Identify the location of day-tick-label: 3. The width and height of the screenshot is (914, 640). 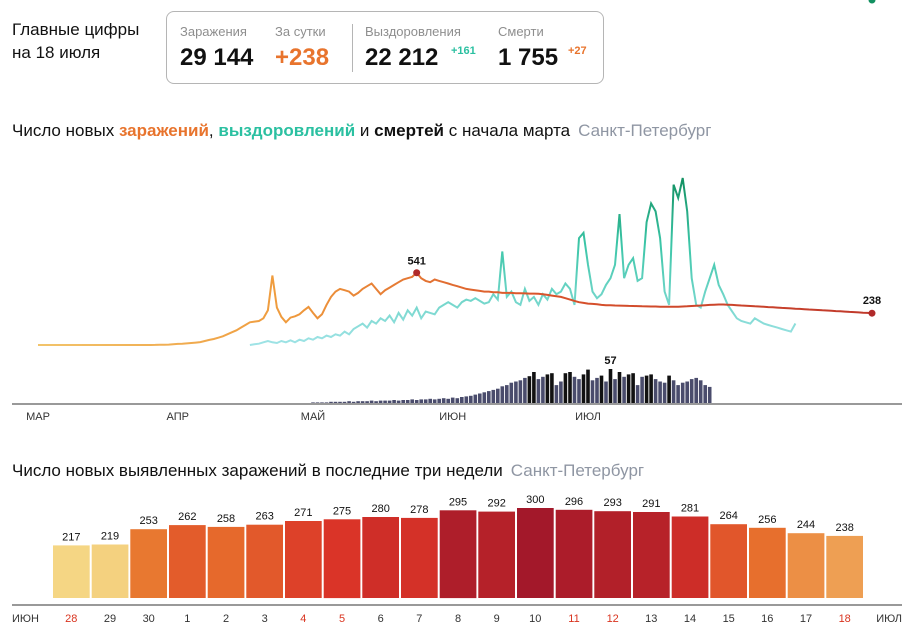
(265, 619).